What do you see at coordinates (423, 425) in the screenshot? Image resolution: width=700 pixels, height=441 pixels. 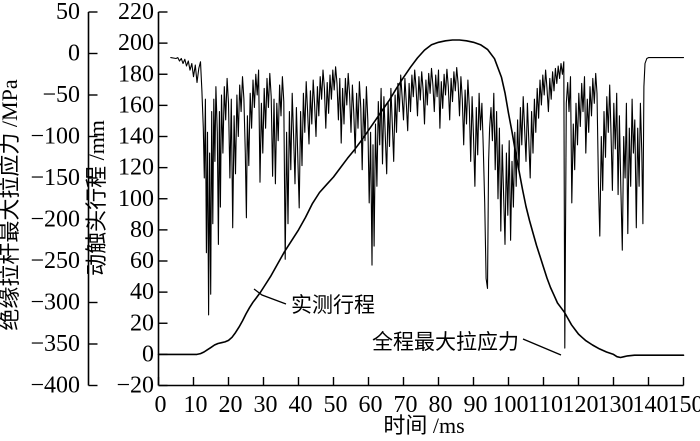 I see `x-axis-title: 时间 /ms` at bounding box center [423, 425].